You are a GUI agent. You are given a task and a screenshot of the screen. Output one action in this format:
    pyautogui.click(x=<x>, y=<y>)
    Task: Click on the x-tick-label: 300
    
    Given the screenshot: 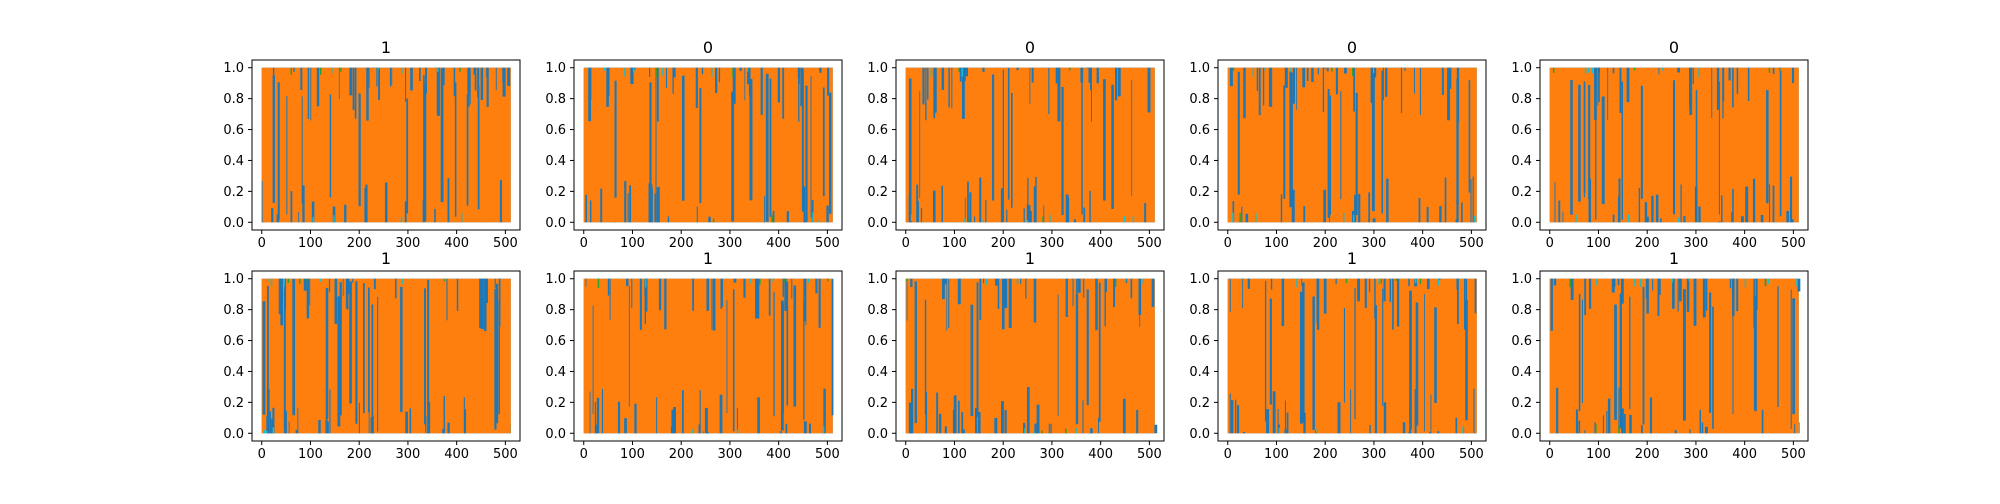 What is the action you would take?
    pyautogui.click(x=1374, y=454)
    